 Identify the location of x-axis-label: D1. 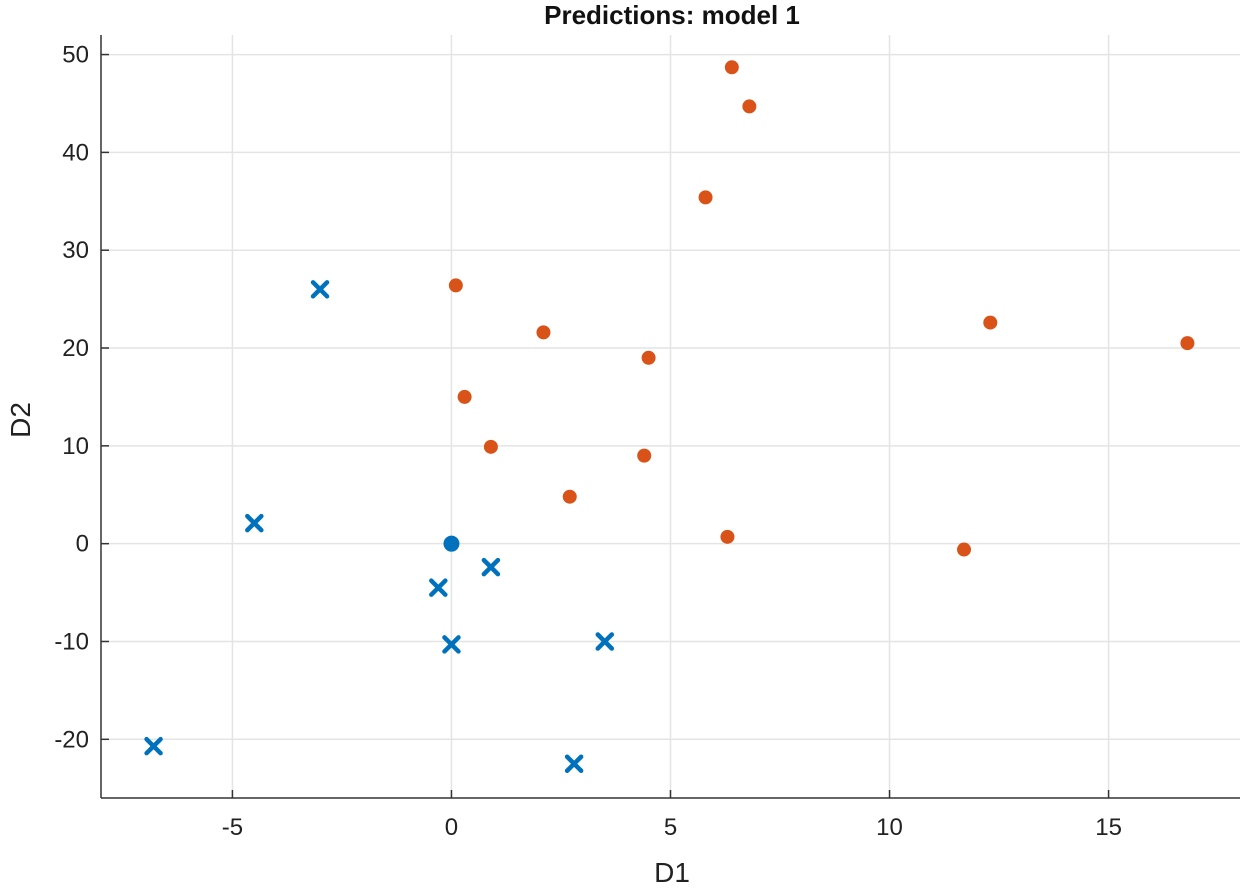
(672, 872).